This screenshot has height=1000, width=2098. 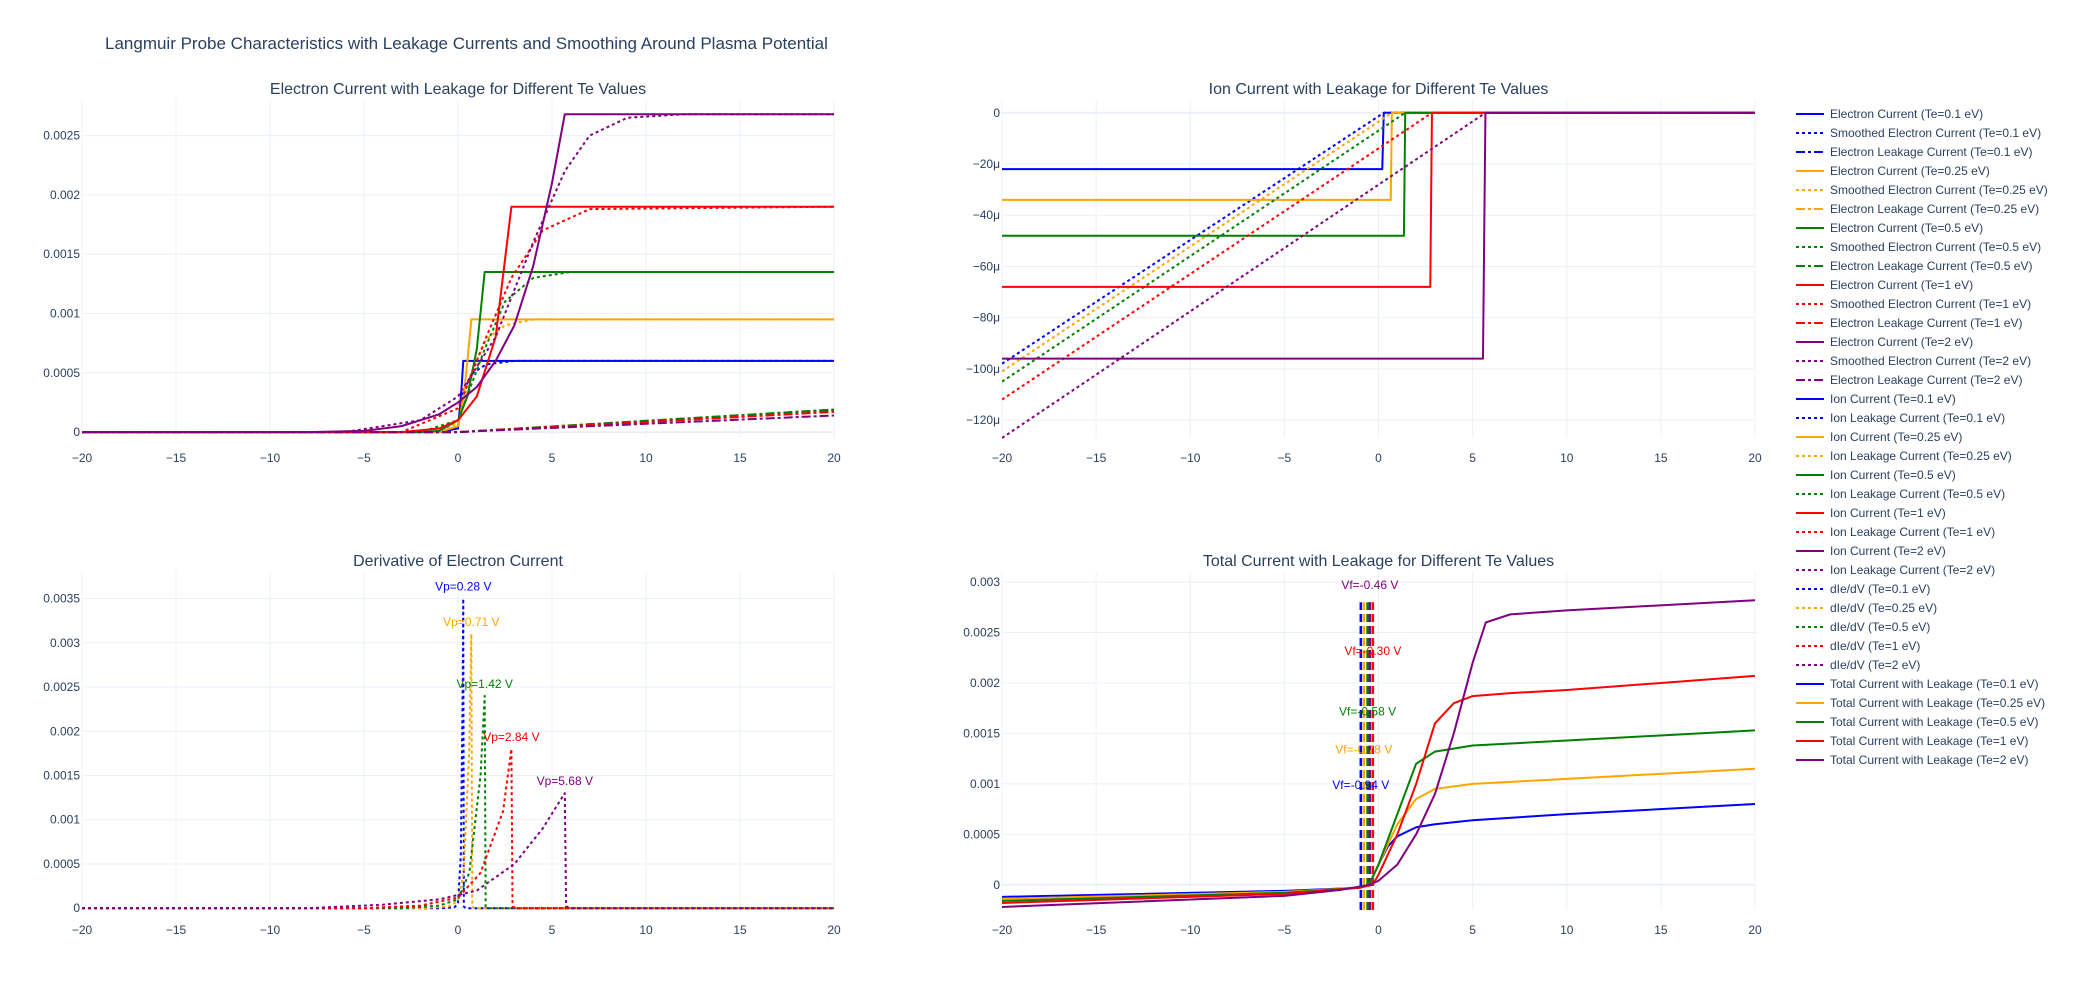 I want to click on legend-label: Smoothed Electron Current (Te=0.5 eV), so click(x=1935, y=247).